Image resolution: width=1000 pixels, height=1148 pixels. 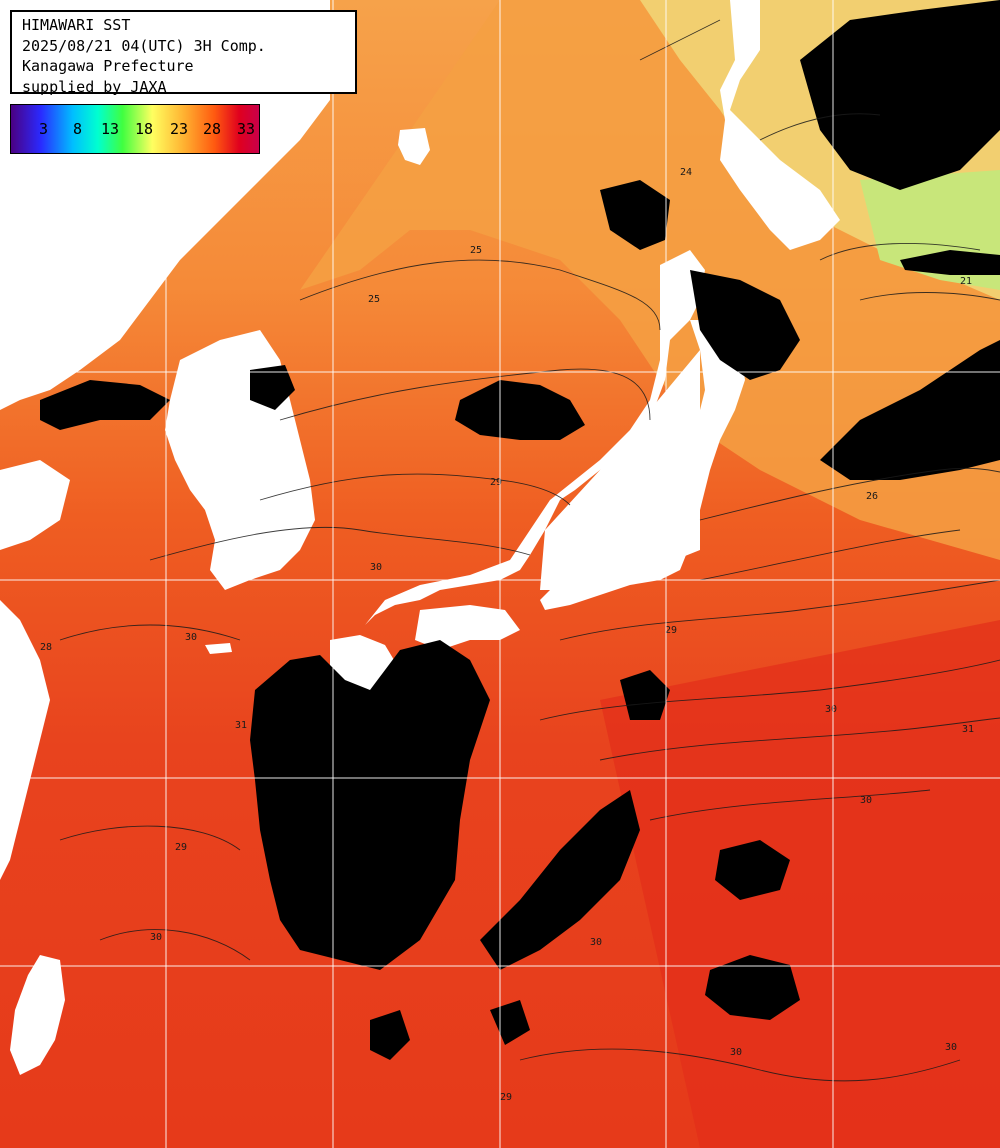 I want to click on timestamp: 2025/08/21 04(UTC) 3H Comp., so click(x=144, y=45).